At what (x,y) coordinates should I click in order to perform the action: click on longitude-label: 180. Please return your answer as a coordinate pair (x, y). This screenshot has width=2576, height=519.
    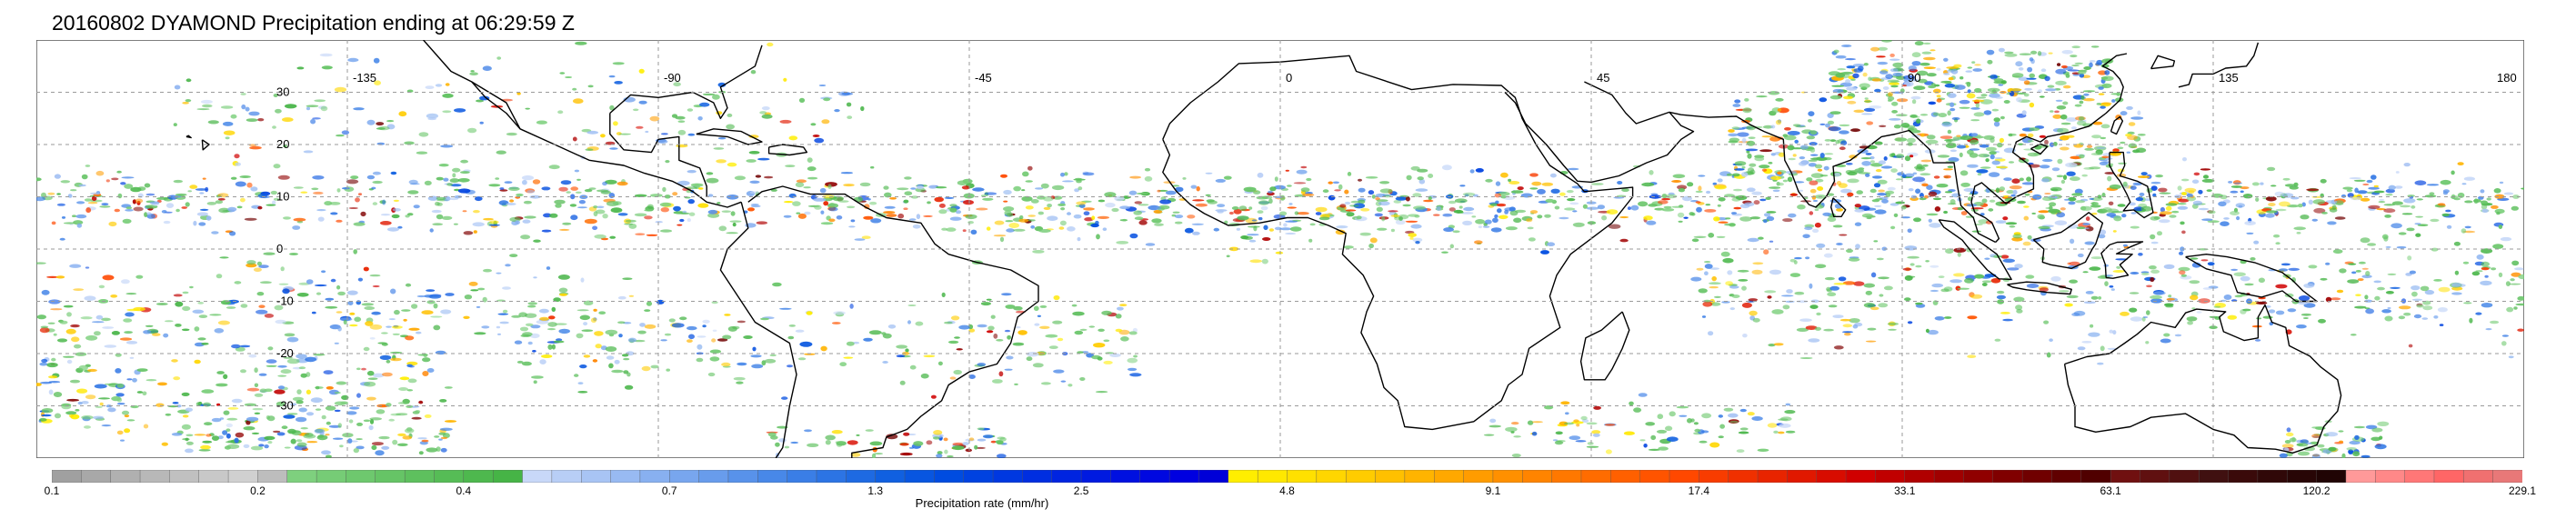
    Looking at the image, I should click on (2507, 78).